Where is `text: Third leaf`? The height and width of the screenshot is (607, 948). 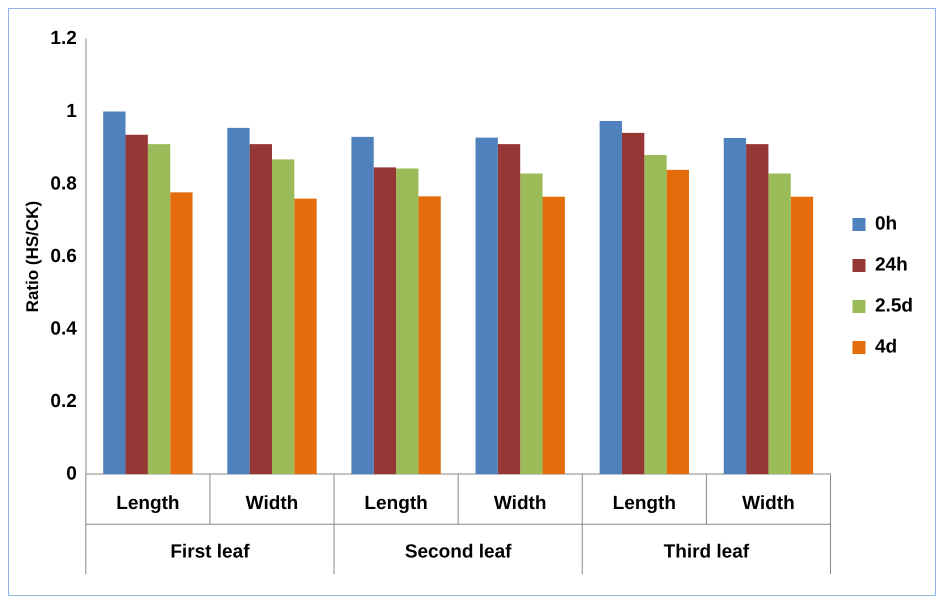
text: Third leaf is located at coordinates (707, 551).